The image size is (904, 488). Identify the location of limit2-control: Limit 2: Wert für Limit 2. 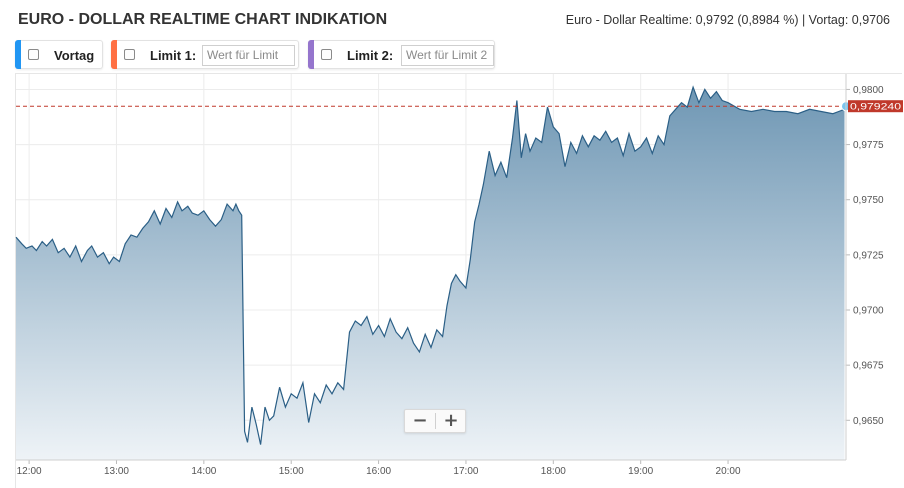
(401, 54).